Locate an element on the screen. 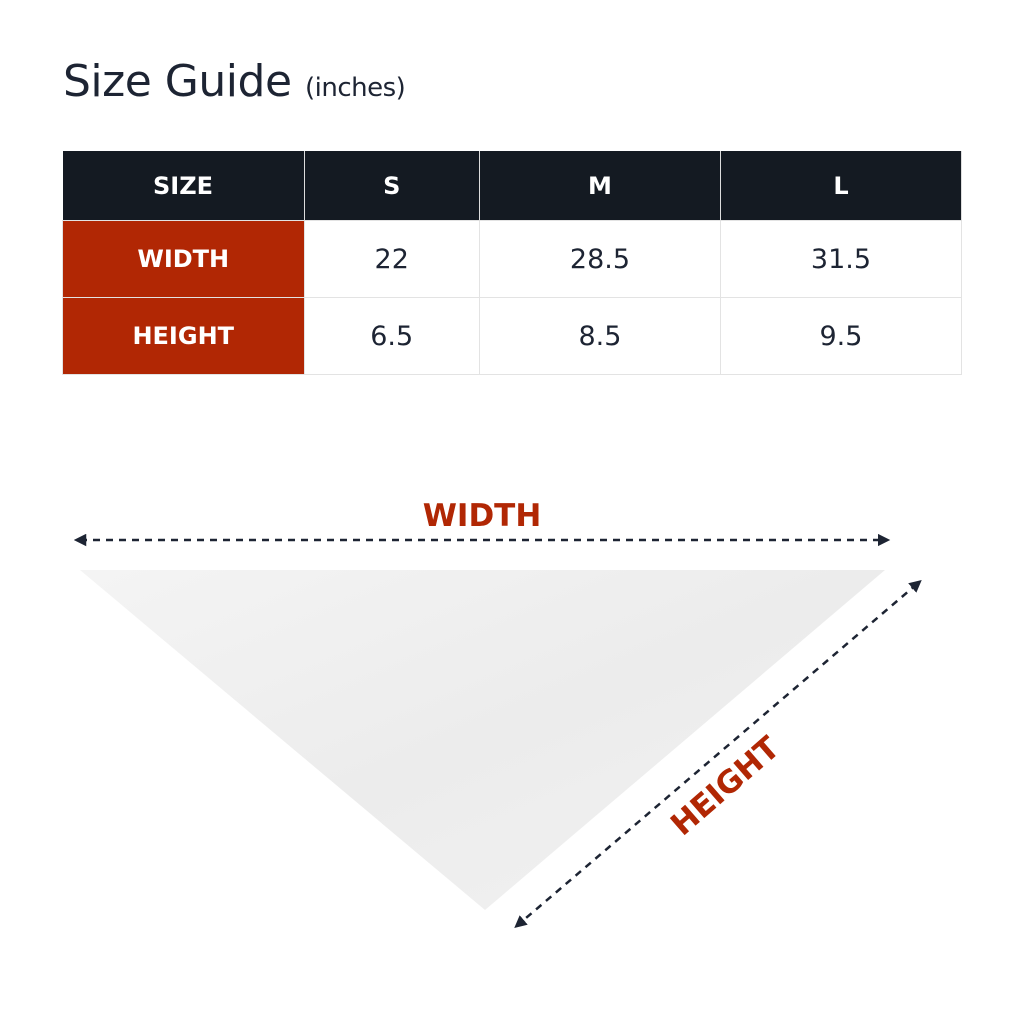 This screenshot has width=1024, height=1024. table-row: WIDTH 22 28.5 31.5 is located at coordinates (512, 259).